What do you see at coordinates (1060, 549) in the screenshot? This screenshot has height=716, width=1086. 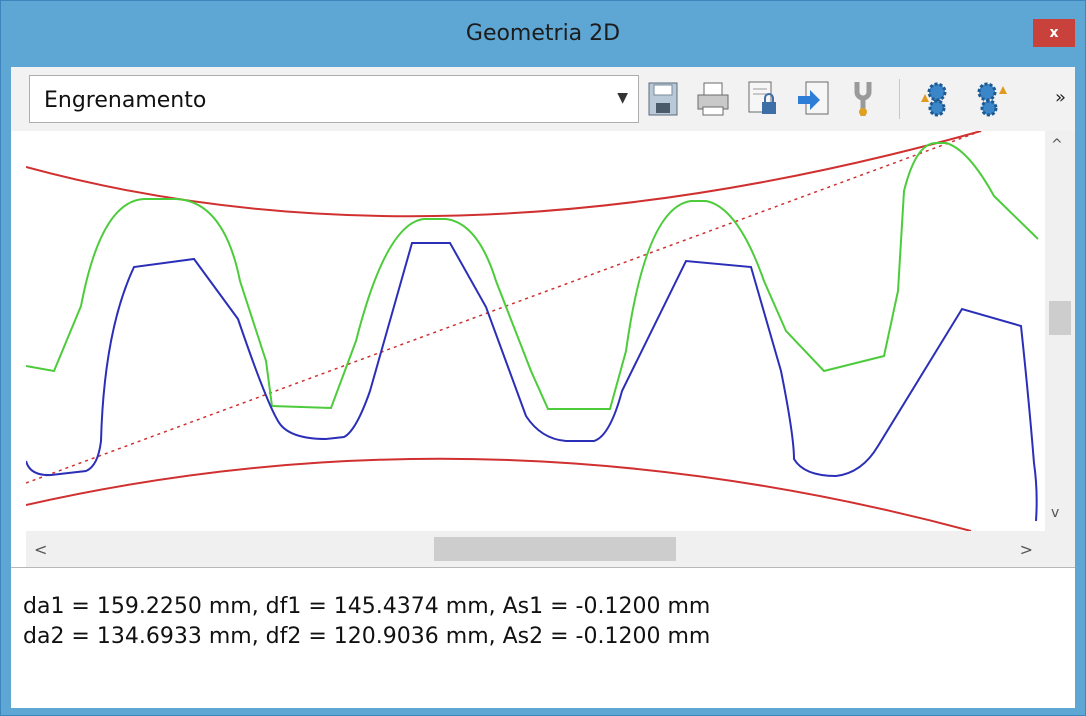 I see `scrollbar-corner` at bounding box center [1060, 549].